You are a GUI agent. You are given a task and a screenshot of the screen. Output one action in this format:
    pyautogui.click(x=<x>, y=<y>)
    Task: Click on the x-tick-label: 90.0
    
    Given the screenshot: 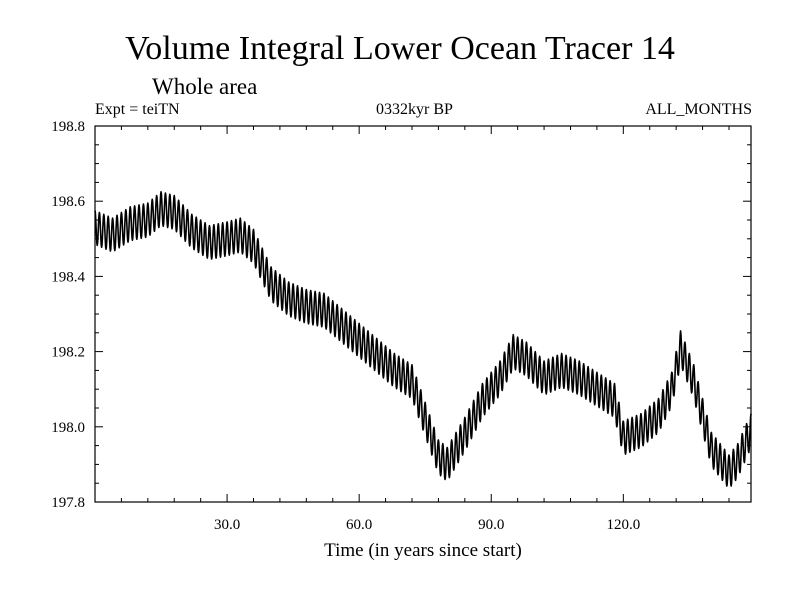 What is the action you would take?
    pyautogui.click(x=491, y=525)
    